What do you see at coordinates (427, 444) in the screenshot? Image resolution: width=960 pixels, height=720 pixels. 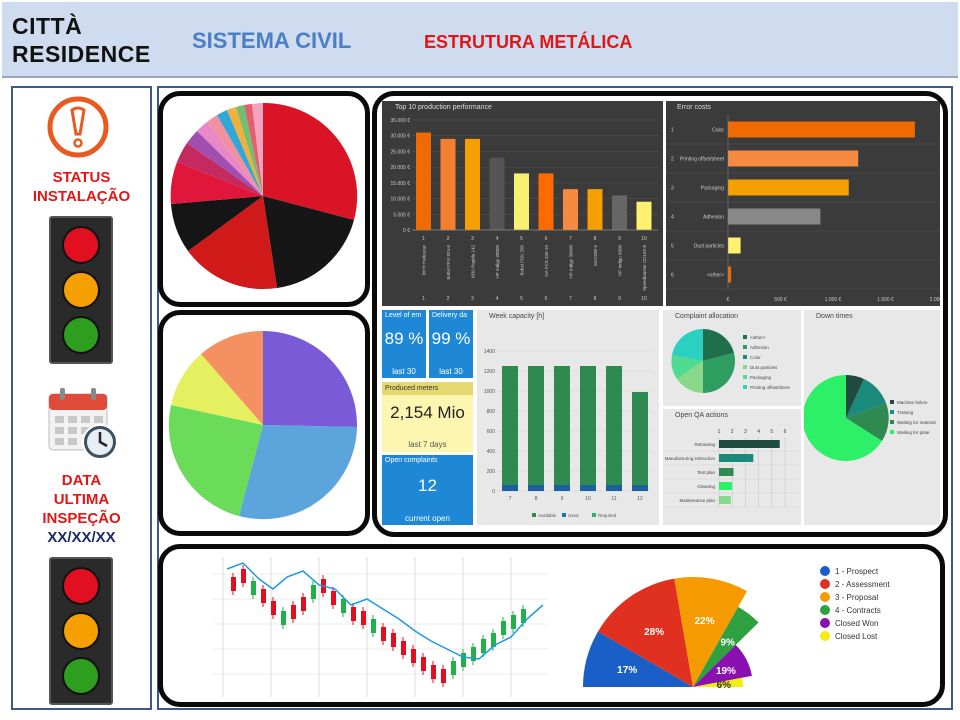 I see `produced-kpi-sub: last 7 days` at bounding box center [427, 444].